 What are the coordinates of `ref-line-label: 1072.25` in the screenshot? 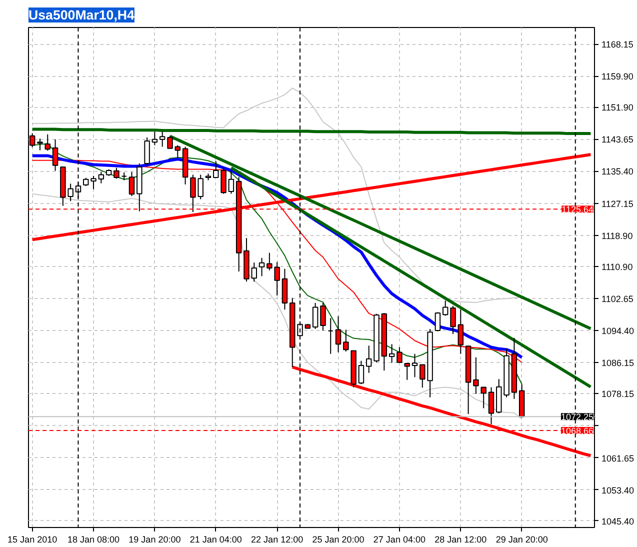 It's located at (577, 417).